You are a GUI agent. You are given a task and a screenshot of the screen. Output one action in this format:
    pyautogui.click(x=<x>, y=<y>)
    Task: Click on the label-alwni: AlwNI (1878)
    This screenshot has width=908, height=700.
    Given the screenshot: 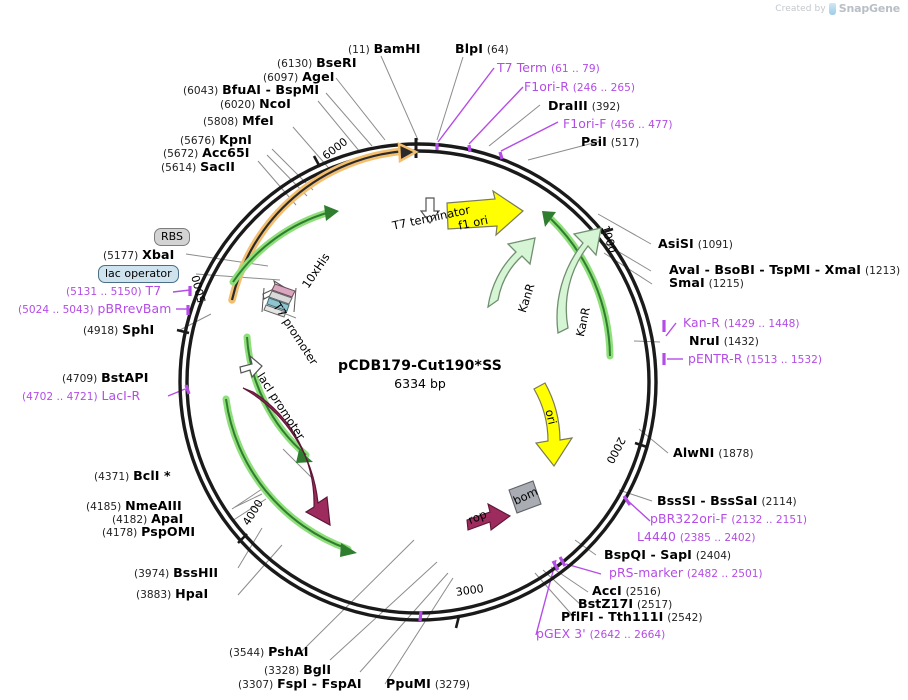 What is the action you would take?
    pyautogui.click(x=713, y=452)
    